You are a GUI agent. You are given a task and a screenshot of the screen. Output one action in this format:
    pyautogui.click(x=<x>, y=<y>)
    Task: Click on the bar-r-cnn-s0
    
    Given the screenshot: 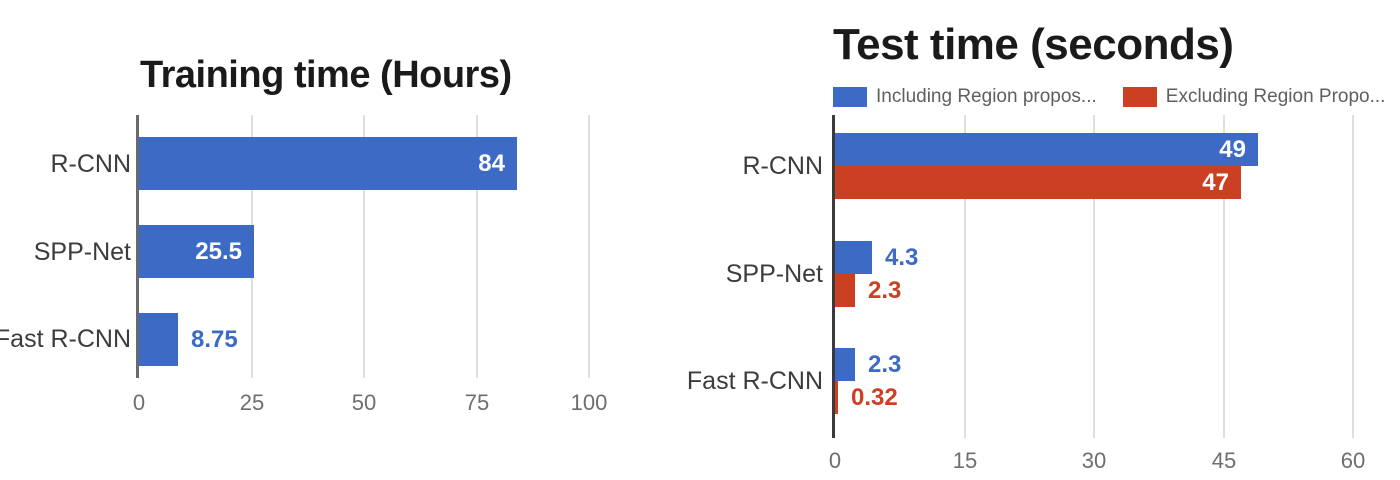 What is the action you would take?
    pyautogui.click(x=328, y=163)
    